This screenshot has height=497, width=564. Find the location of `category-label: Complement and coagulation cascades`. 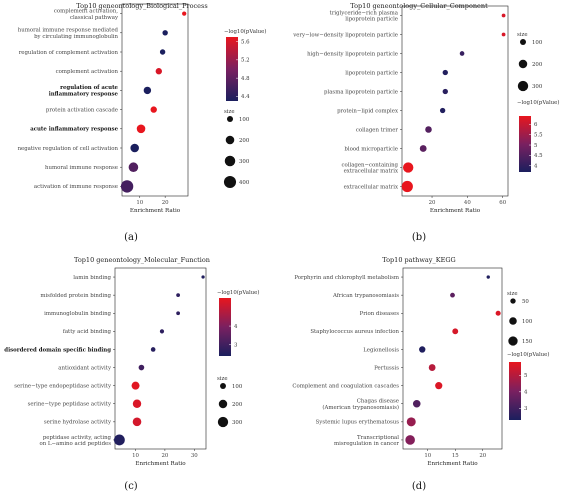

category-label: Complement and coagulation cascades is located at coordinates (345, 386).